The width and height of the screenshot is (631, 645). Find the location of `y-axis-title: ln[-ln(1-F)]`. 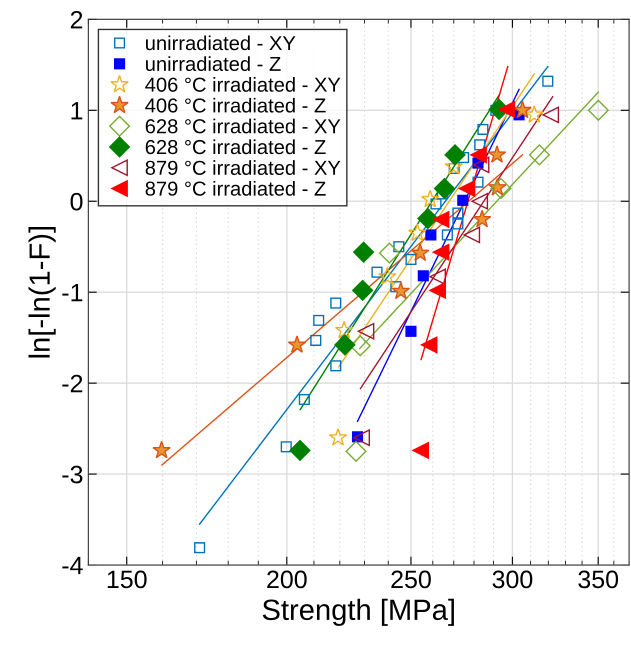

y-axis-title: ln[-ln(1-F)] is located at coordinates (42, 292).